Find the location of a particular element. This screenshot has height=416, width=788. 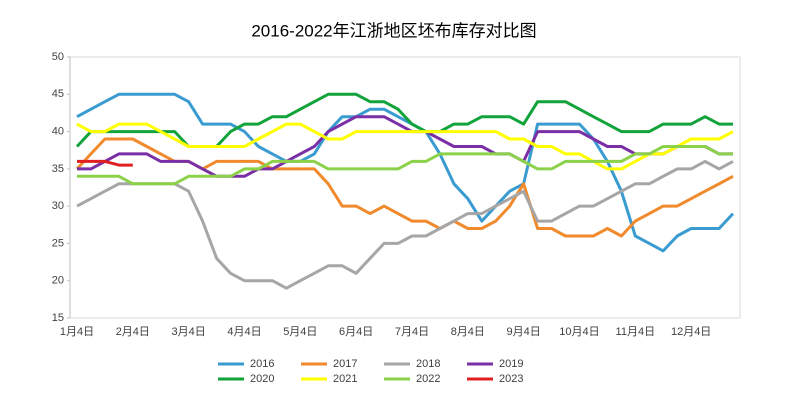

legend-label: 2023 is located at coordinates (511, 379).